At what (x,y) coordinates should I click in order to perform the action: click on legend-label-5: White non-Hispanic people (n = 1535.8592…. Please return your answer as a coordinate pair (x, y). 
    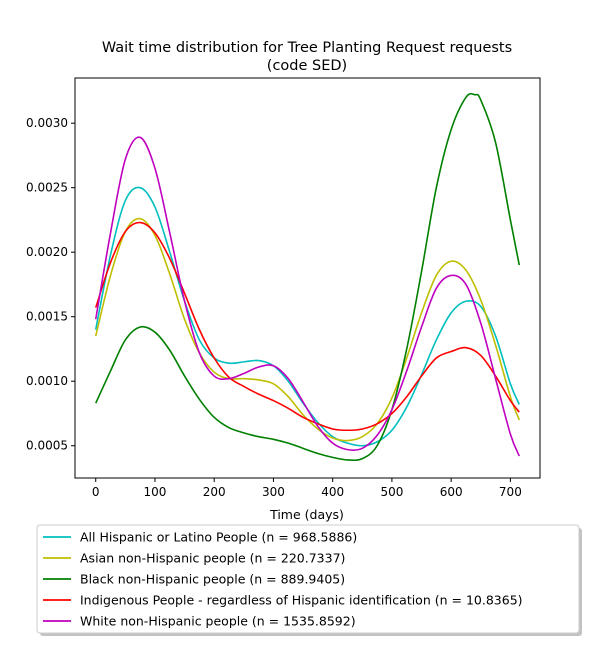
    Looking at the image, I should click on (218, 621).